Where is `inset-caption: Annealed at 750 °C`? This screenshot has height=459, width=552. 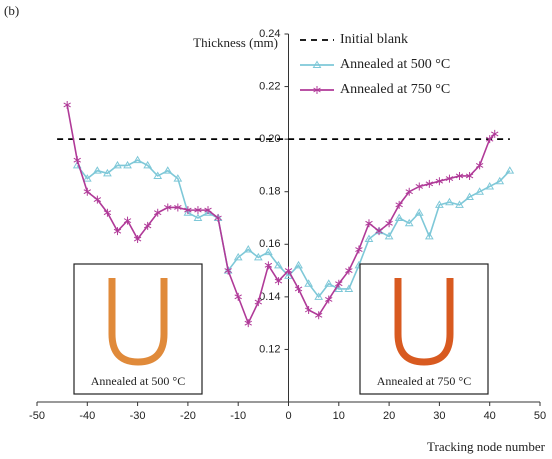 inset-caption: Annealed at 750 °C is located at coordinates (424, 381).